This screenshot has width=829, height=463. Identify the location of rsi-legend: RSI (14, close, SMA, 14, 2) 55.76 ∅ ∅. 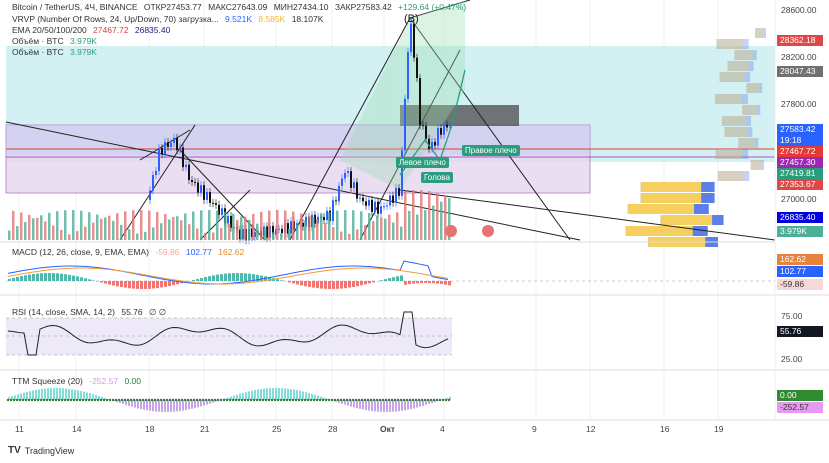
(89, 312).